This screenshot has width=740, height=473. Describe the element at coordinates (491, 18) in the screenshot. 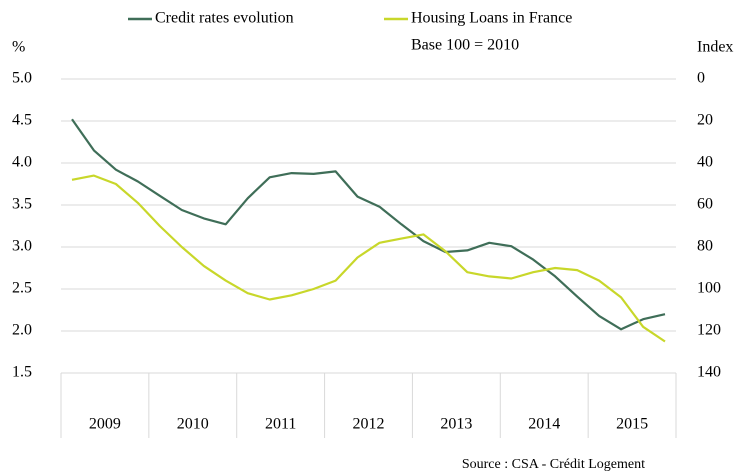

I see `legend-label: Housing Loans in France` at that location.